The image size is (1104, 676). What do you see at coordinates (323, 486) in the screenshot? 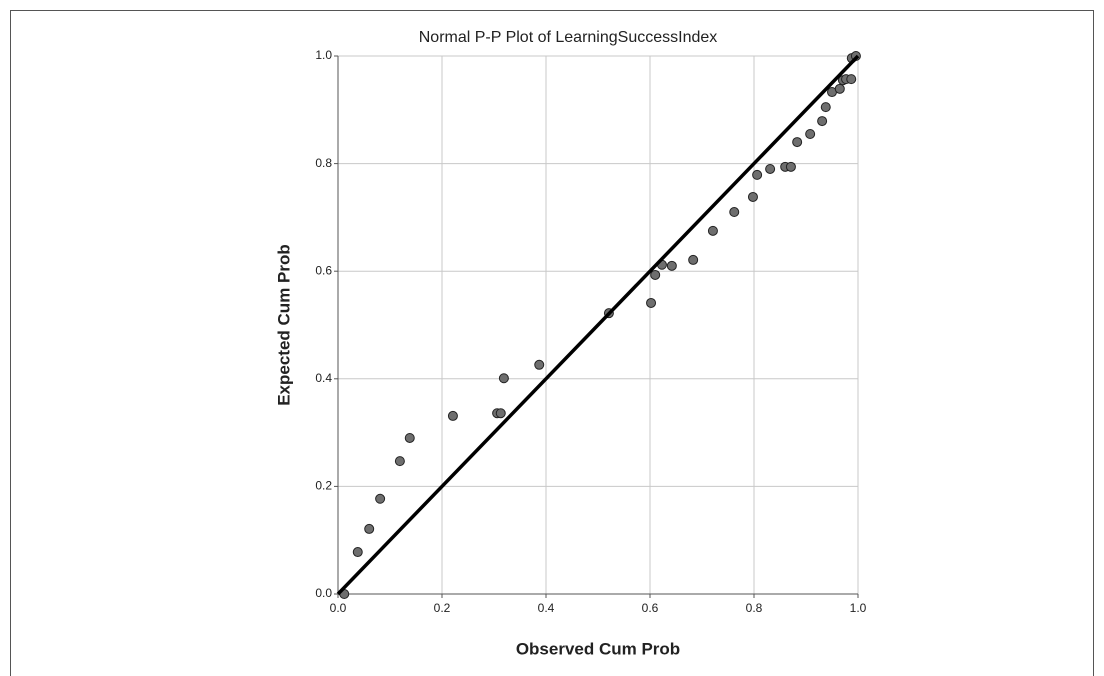
I see `y-tick-label: 0.2` at bounding box center [323, 486].